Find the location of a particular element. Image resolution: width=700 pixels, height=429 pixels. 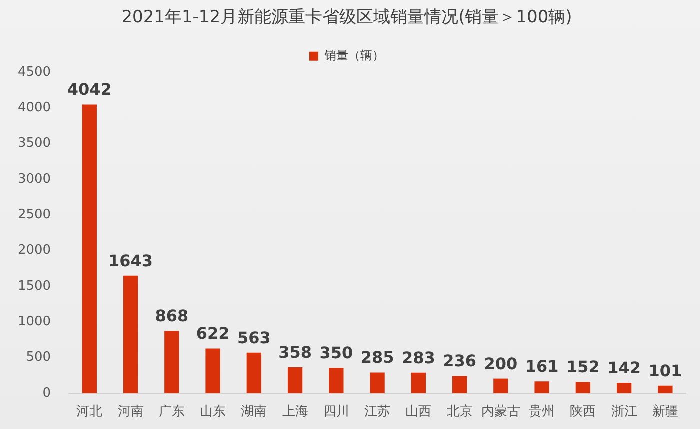

data-label: 358 is located at coordinates (295, 352).